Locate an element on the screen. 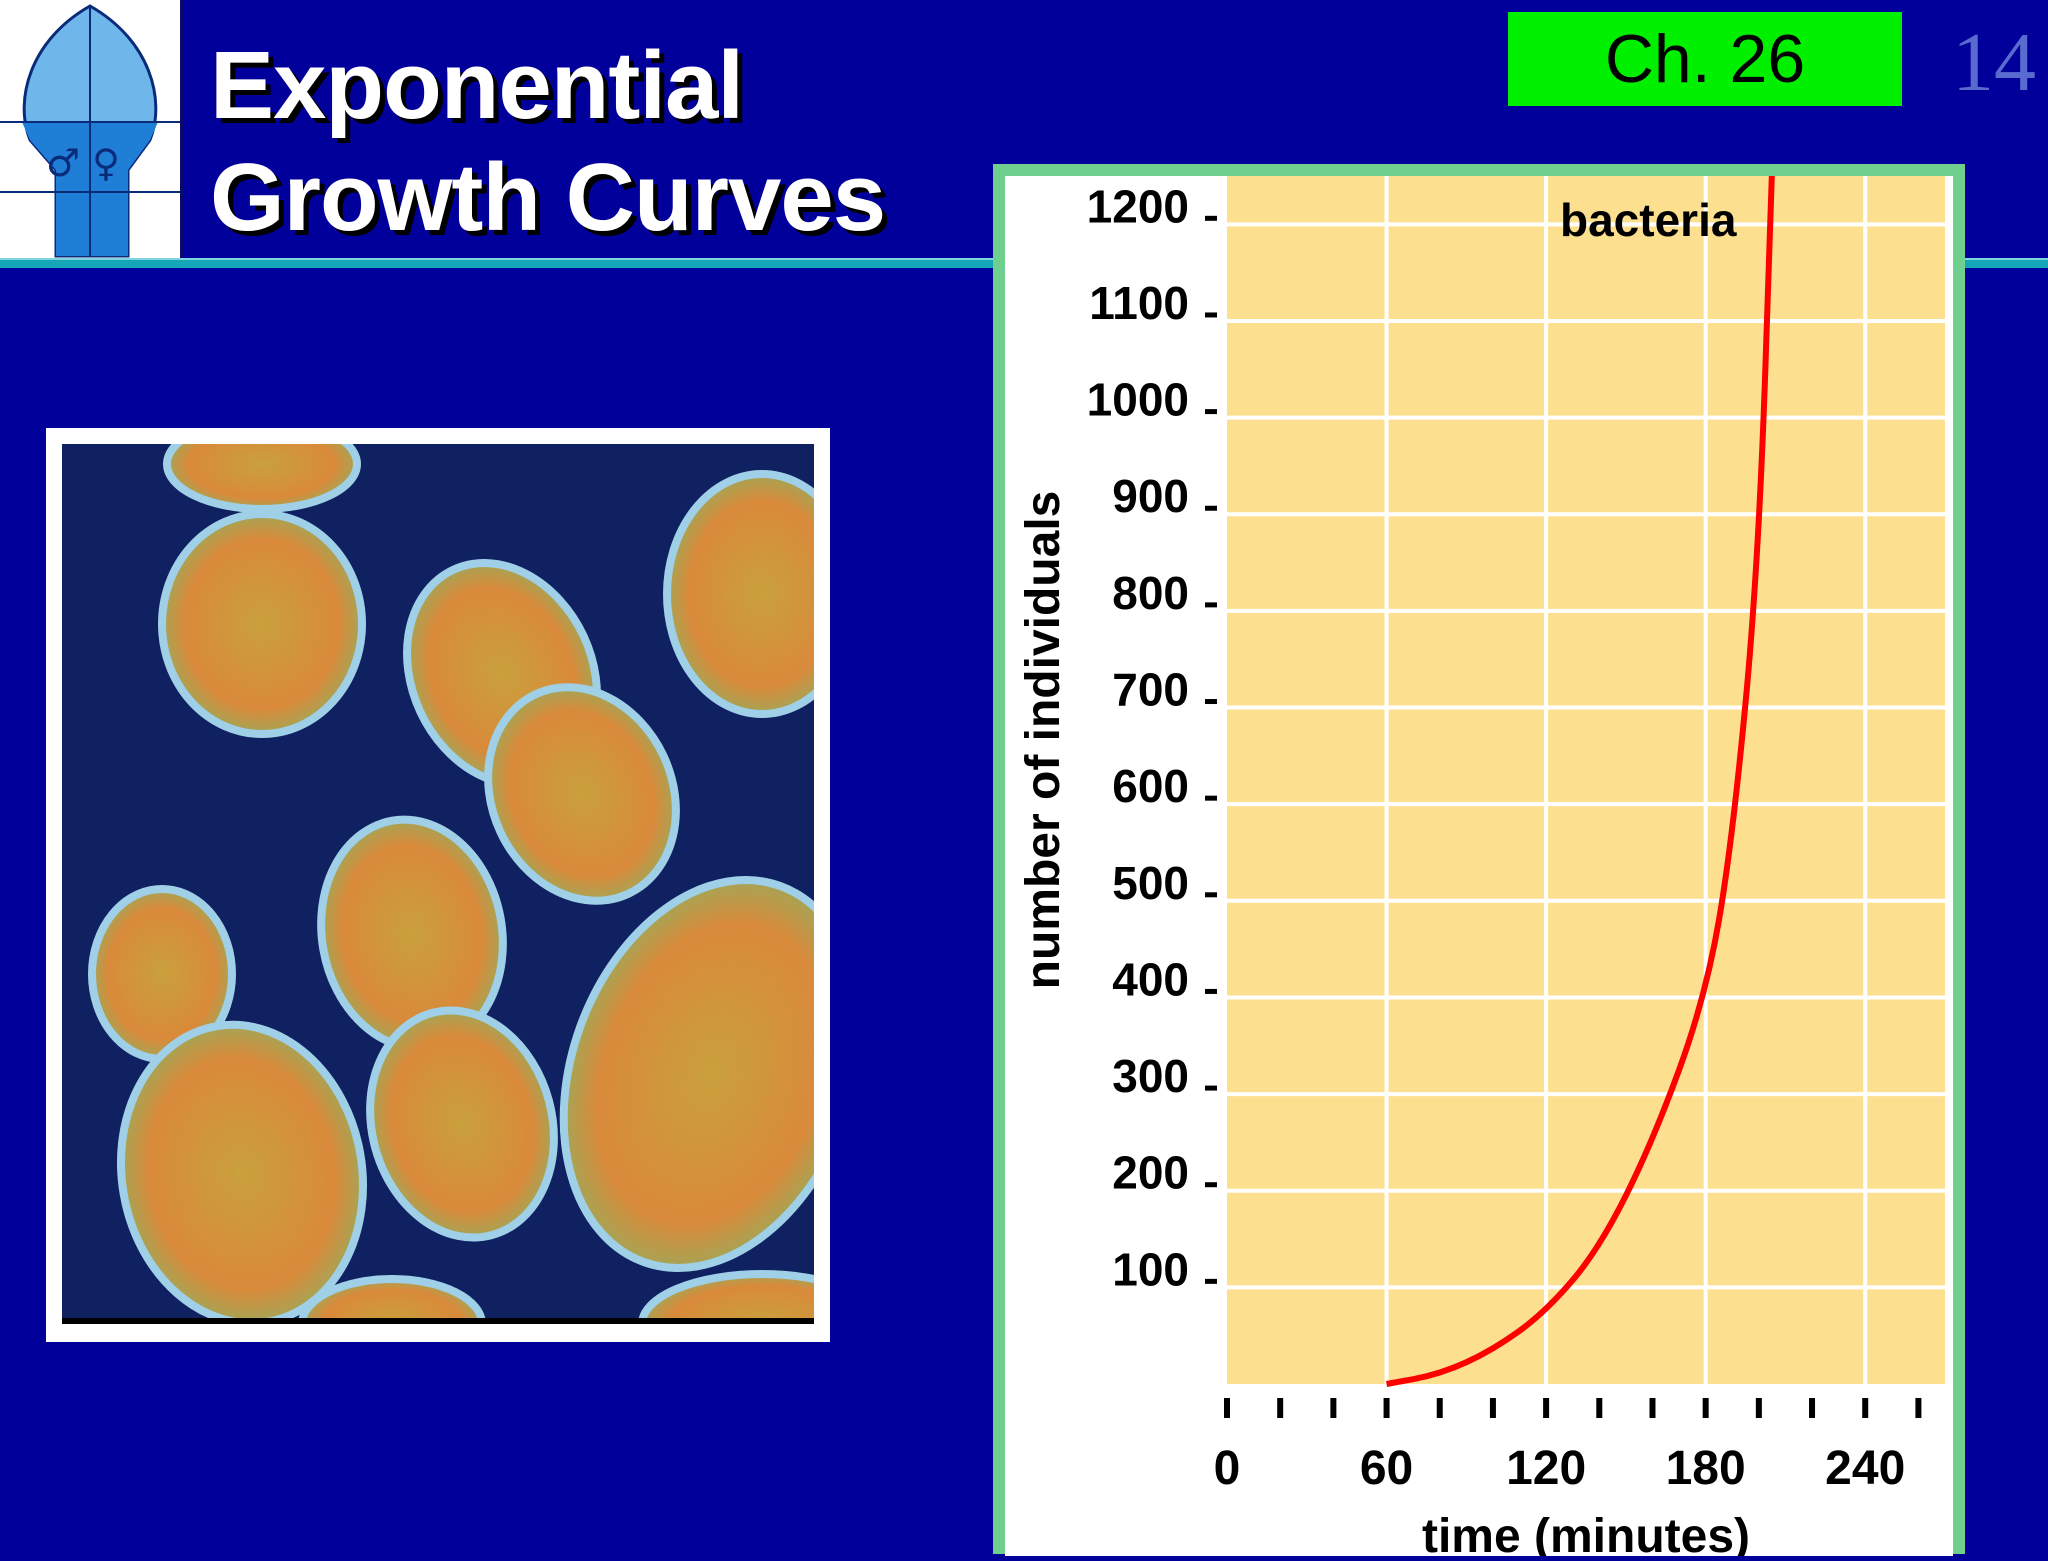  x-tick-label-120: 120 is located at coordinates (1546, 1468).